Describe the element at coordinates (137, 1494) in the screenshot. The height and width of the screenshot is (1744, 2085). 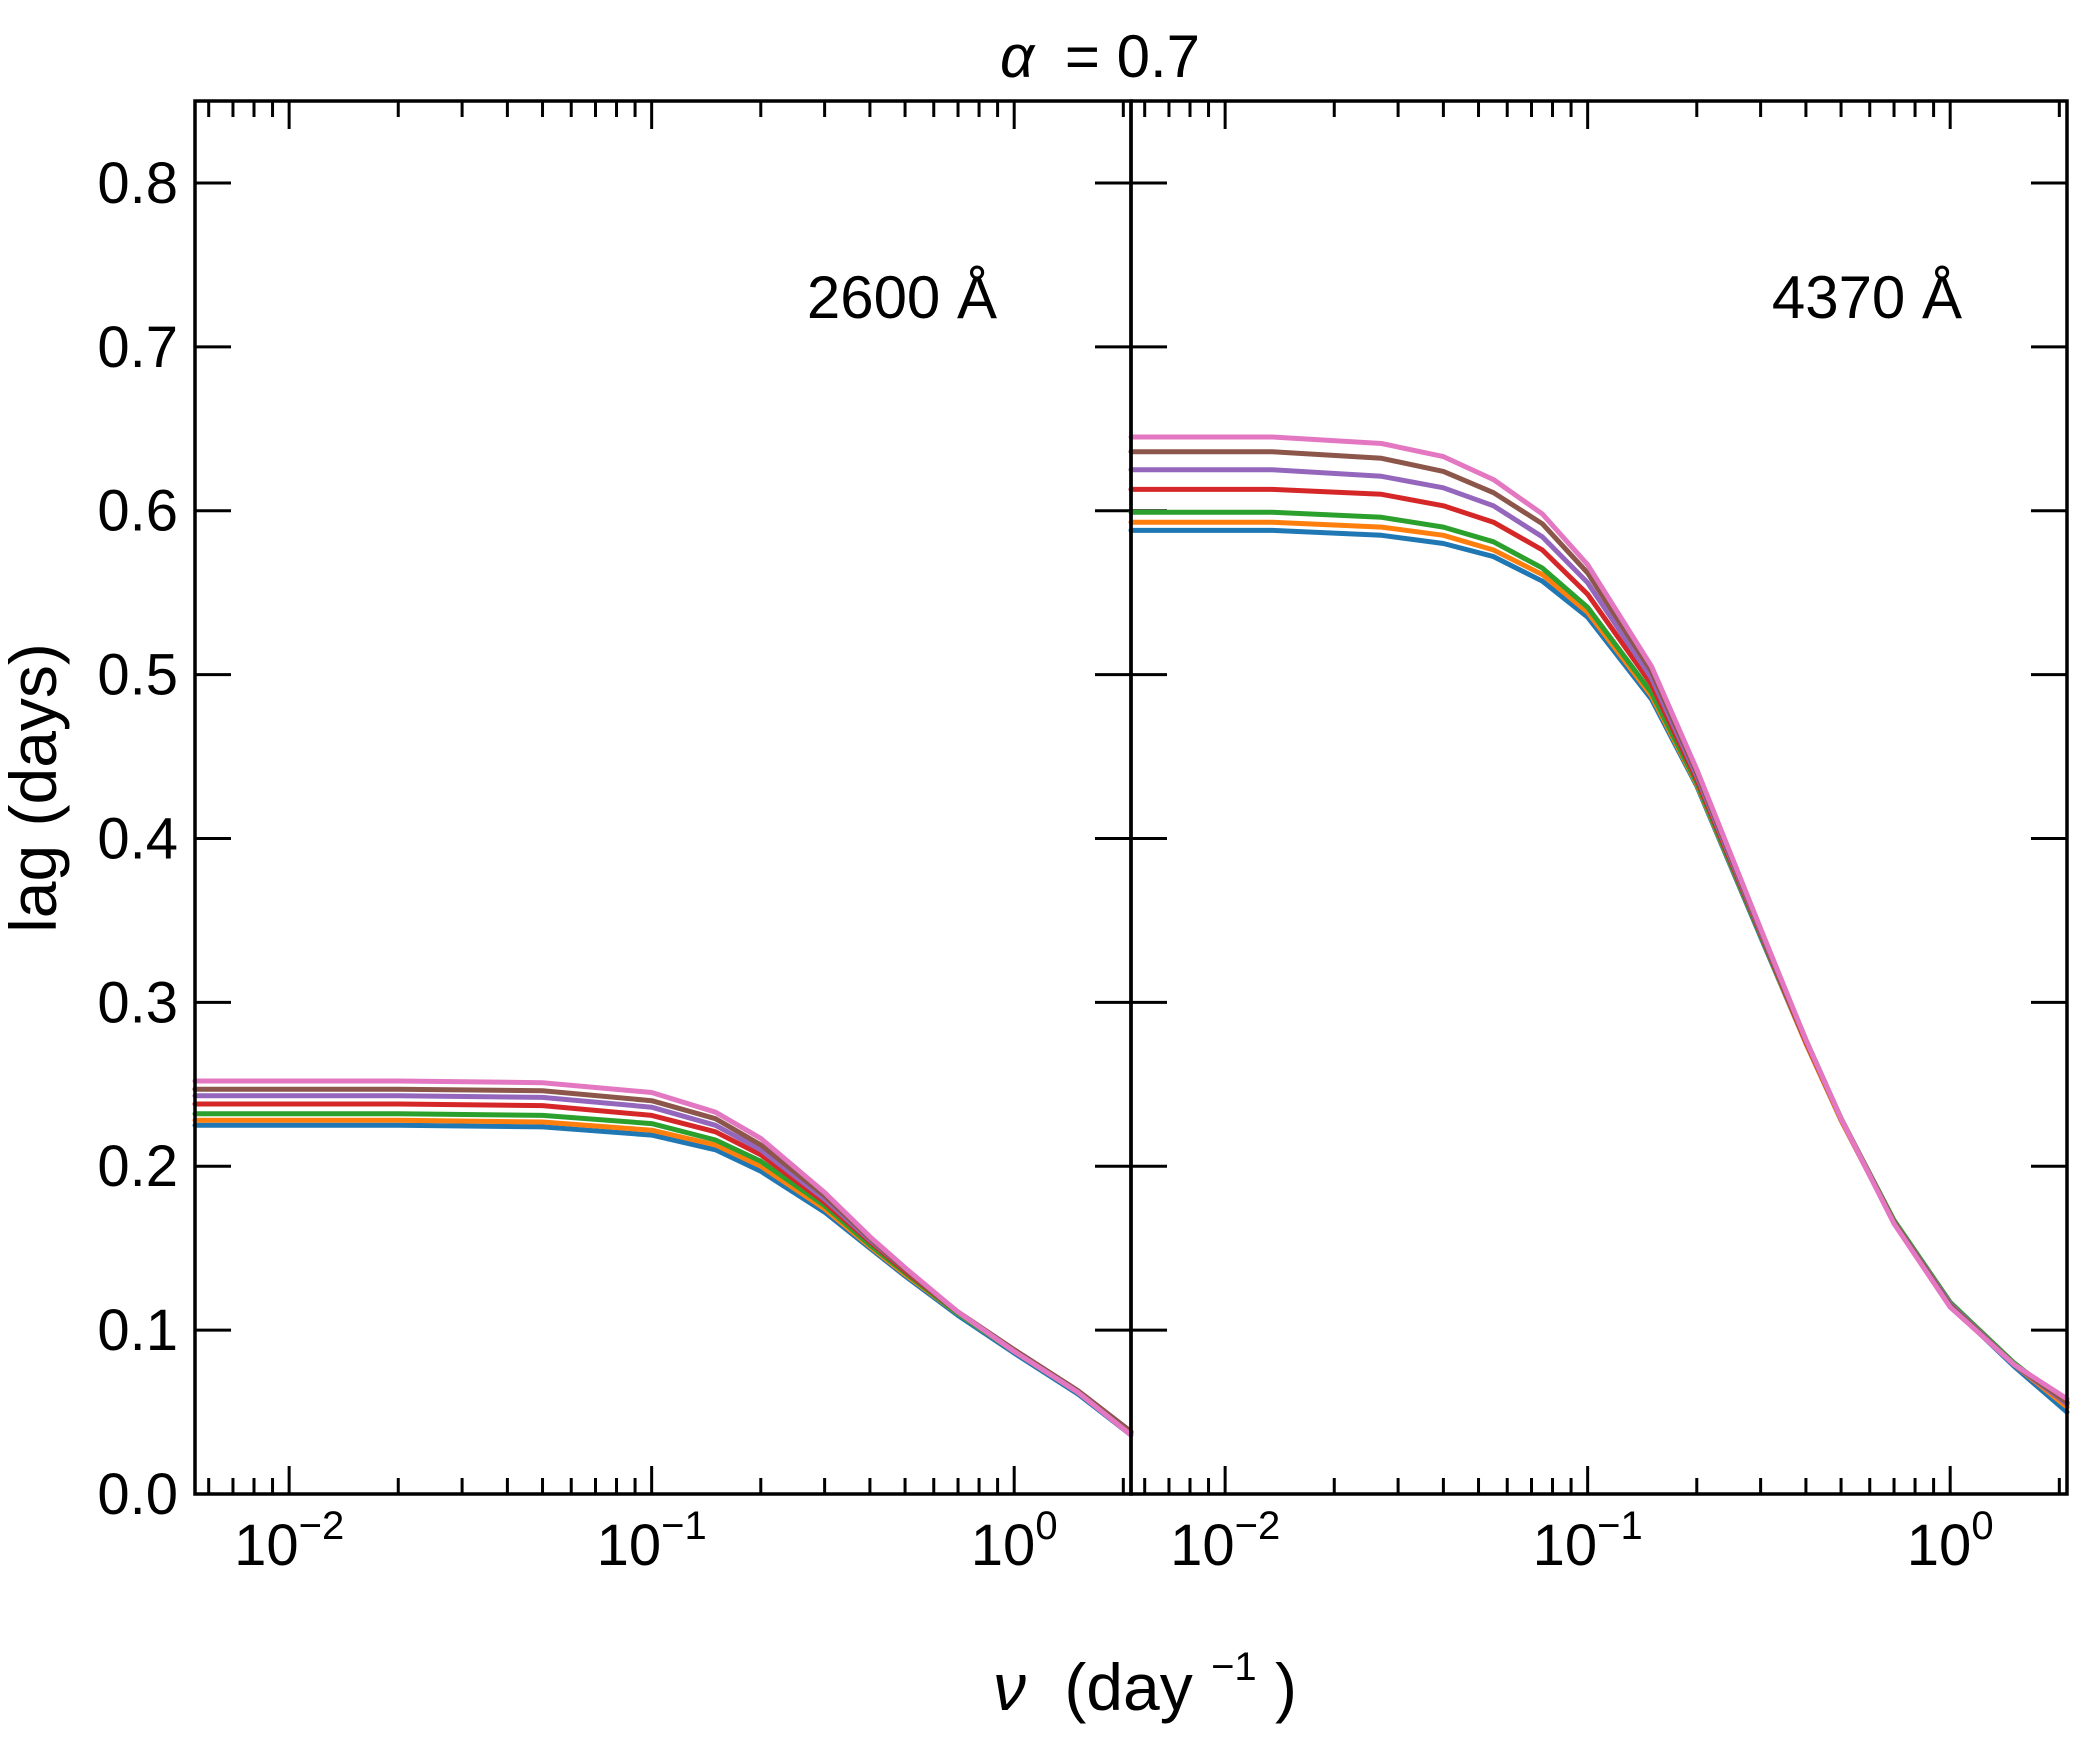
I see `y-tick-label: 0.0` at that location.